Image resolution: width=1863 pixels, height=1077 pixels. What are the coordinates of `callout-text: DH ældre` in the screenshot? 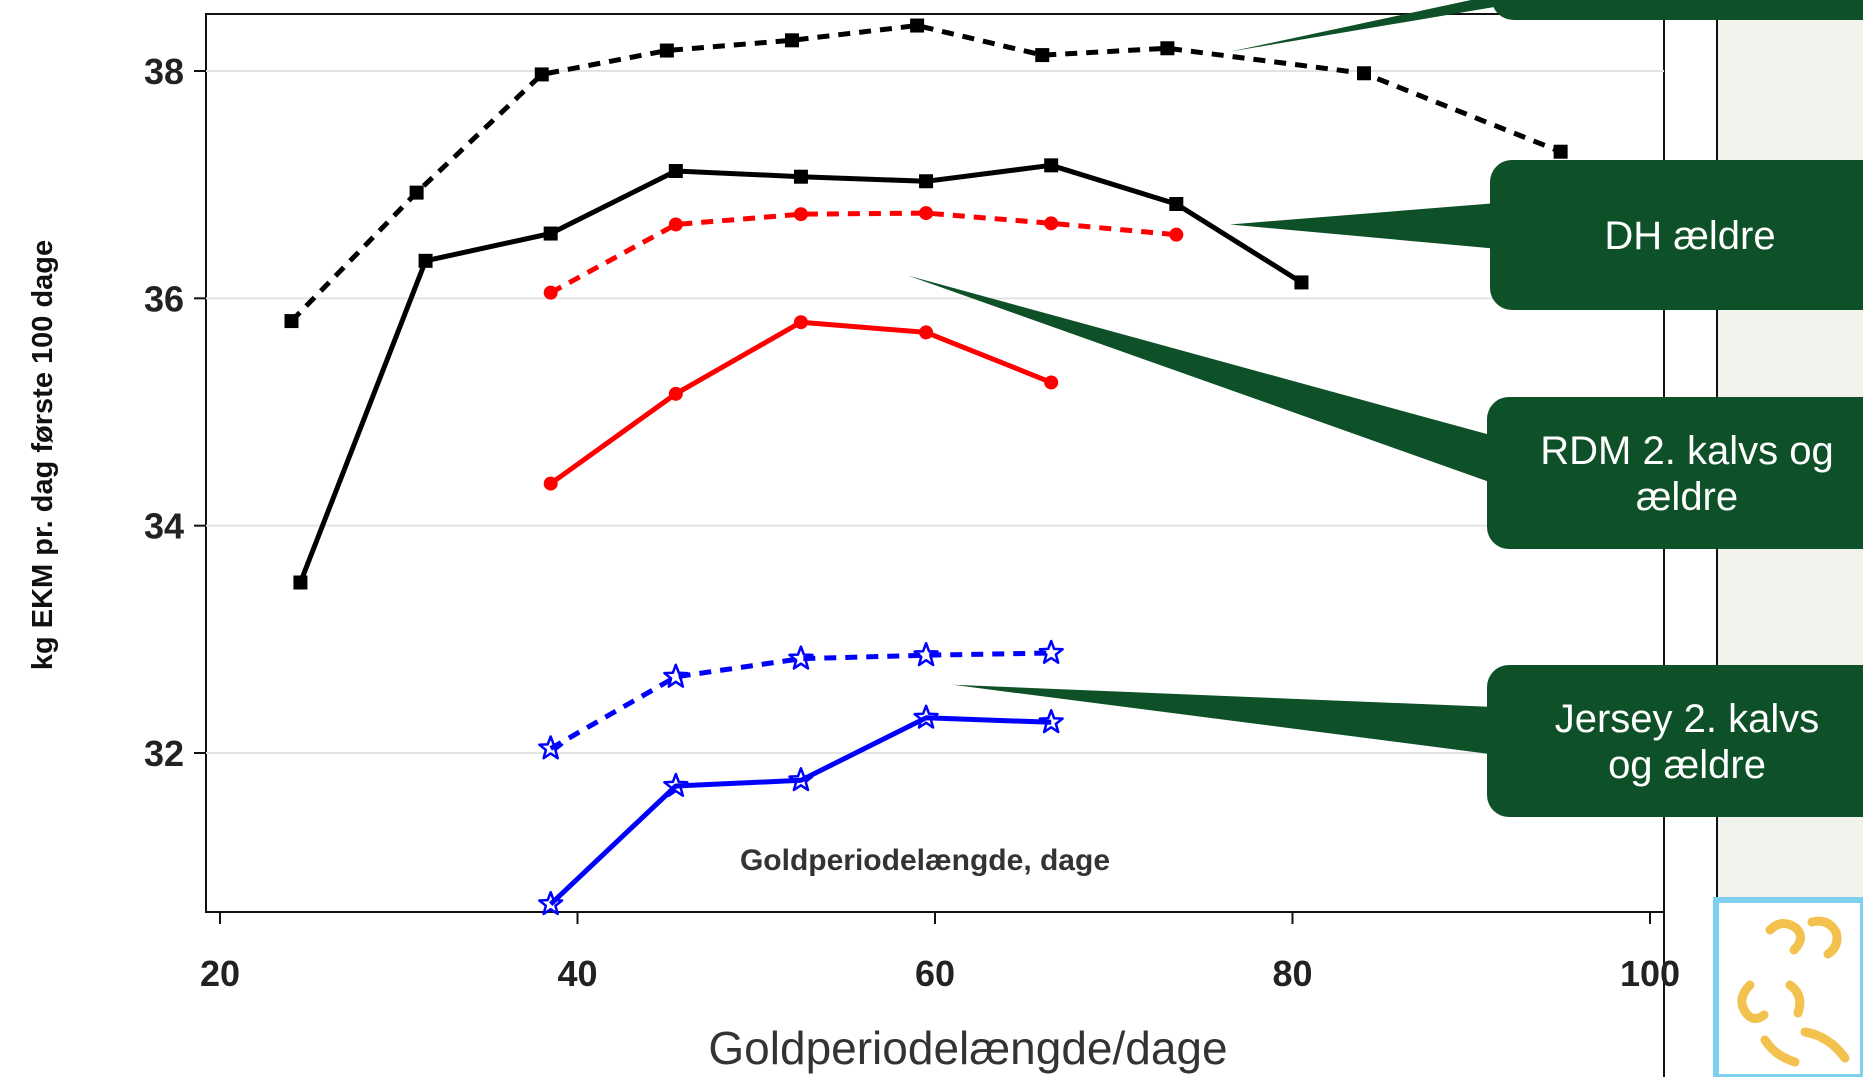 It's located at (1689, 236).